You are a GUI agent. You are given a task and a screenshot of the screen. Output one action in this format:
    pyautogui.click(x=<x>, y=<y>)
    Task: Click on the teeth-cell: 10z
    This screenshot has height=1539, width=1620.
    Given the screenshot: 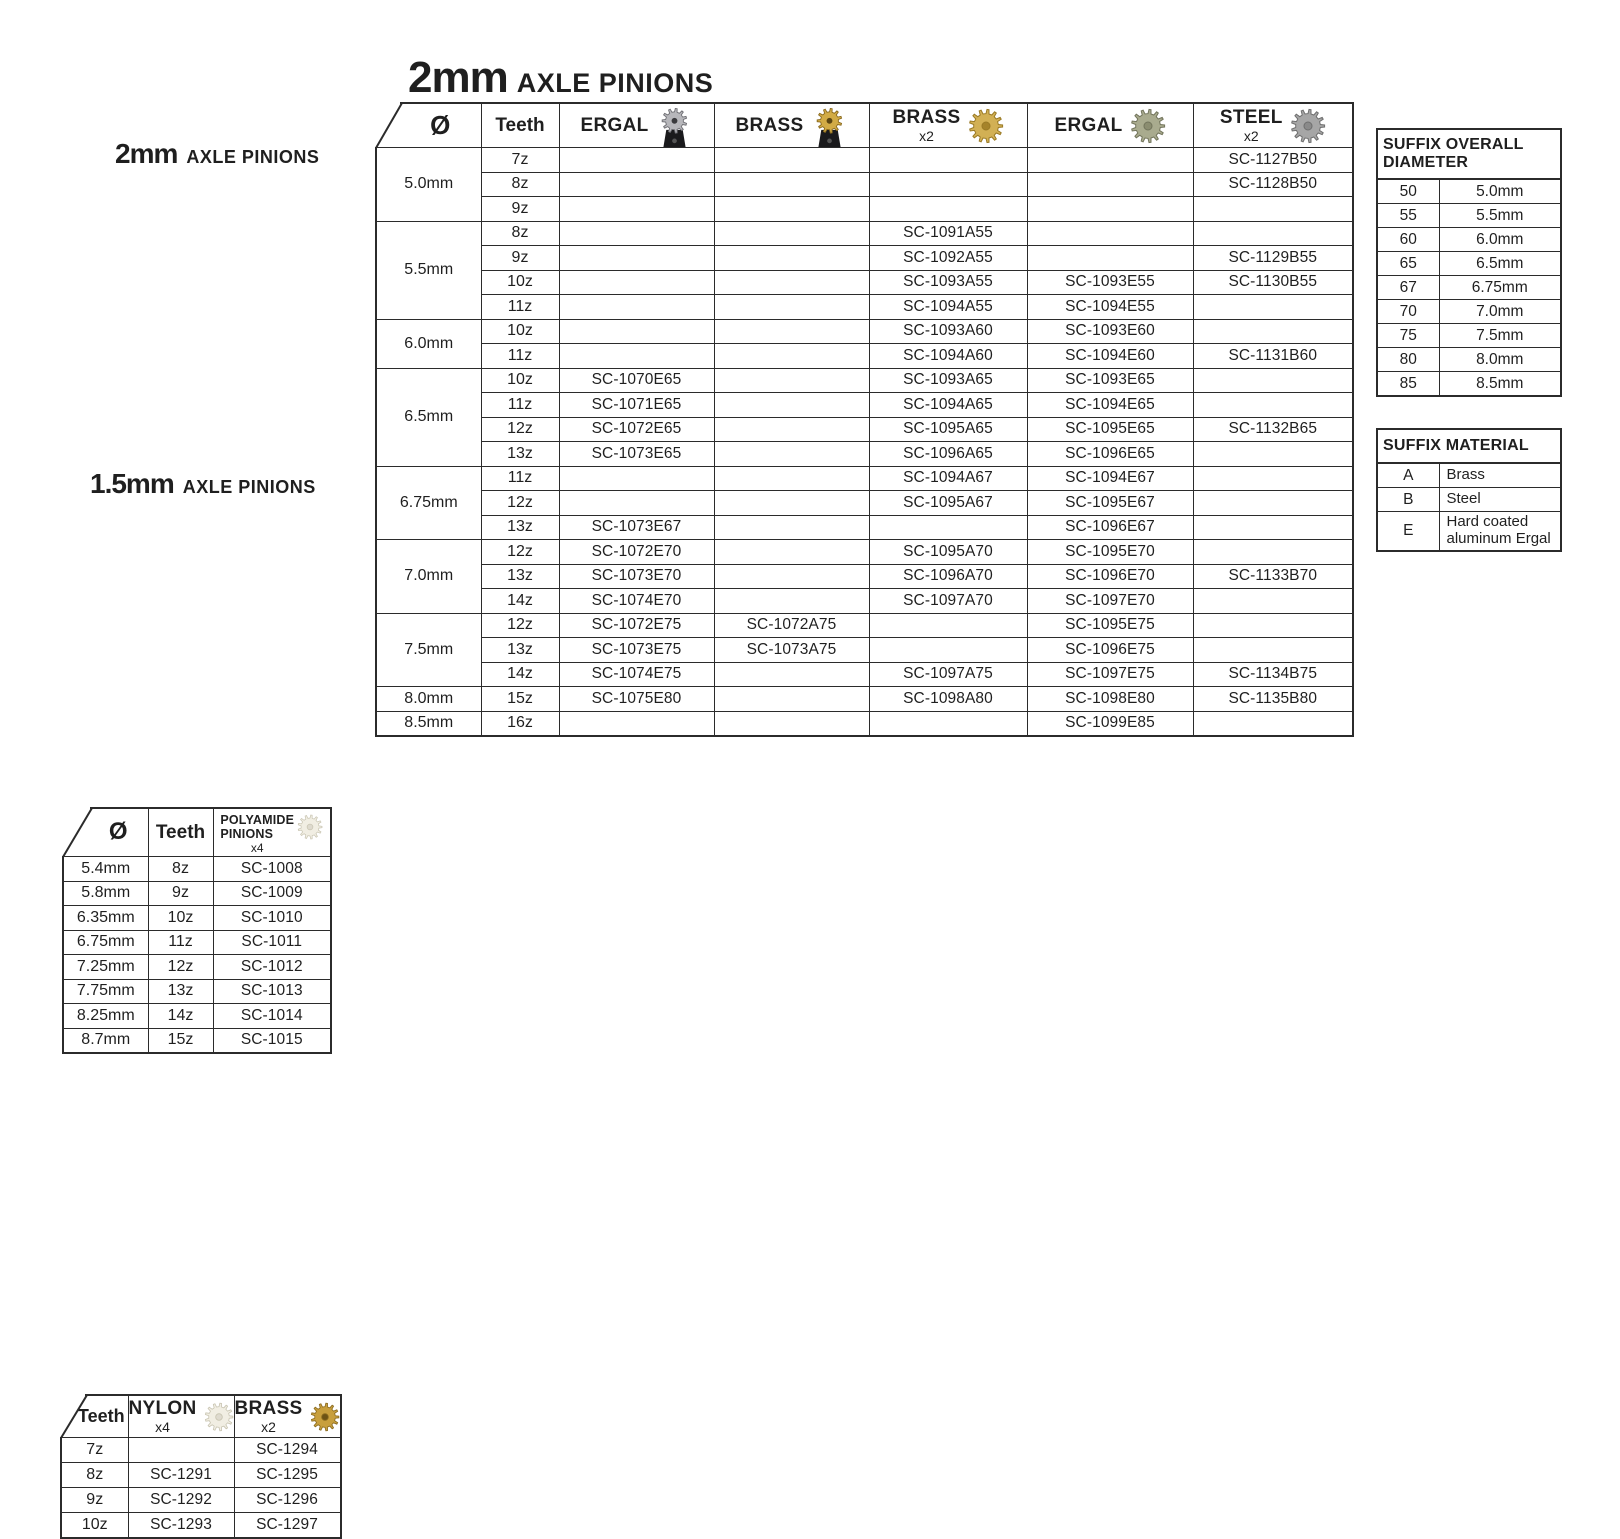 What is the action you would take?
    pyautogui.click(x=520, y=331)
    